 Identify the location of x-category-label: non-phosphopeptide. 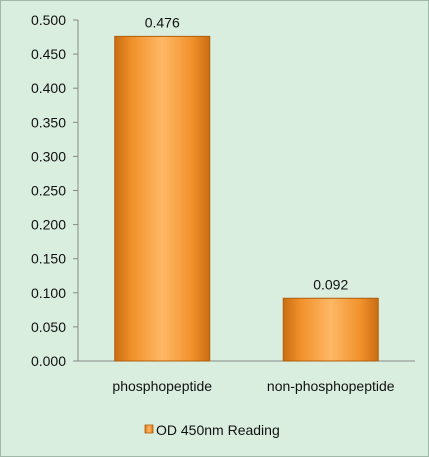
(331, 386).